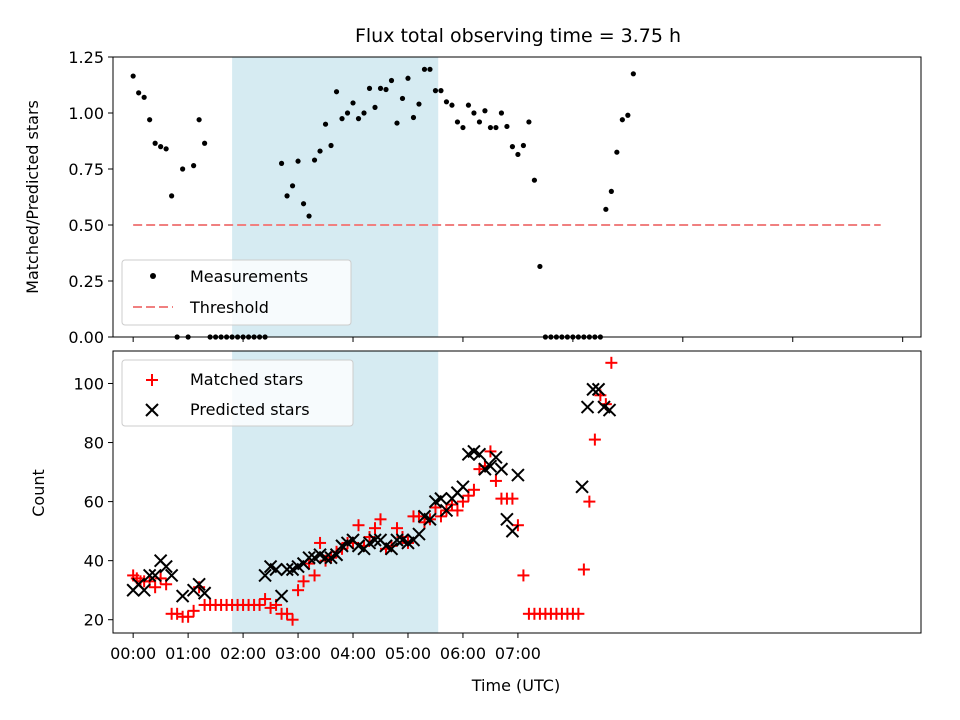 The image size is (960, 720). Describe the element at coordinates (133, 653) in the screenshot. I see `x-tick-label: 00:00` at that location.